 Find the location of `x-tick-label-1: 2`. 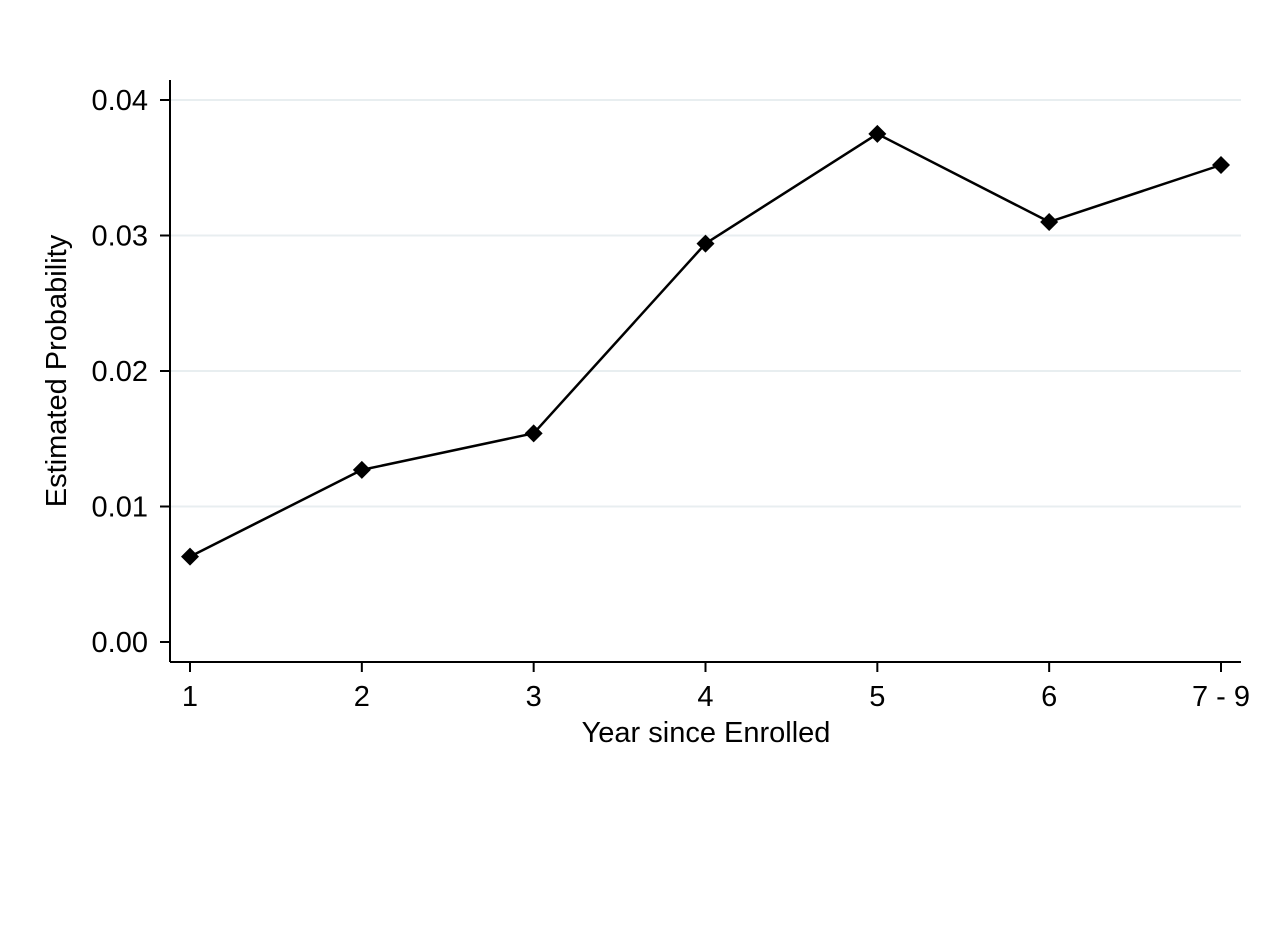

x-tick-label-1: 2 is located at coordinates (362, 697).